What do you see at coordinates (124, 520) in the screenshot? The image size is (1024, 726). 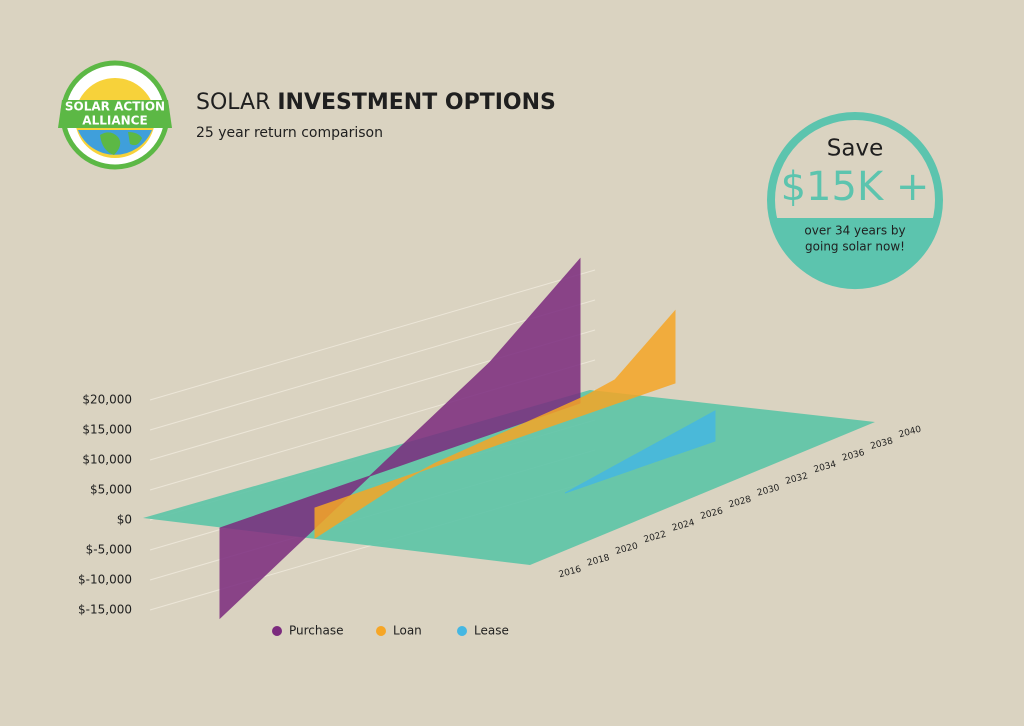 I see `y-tick-label: $0` at bounding box center [124, 520].